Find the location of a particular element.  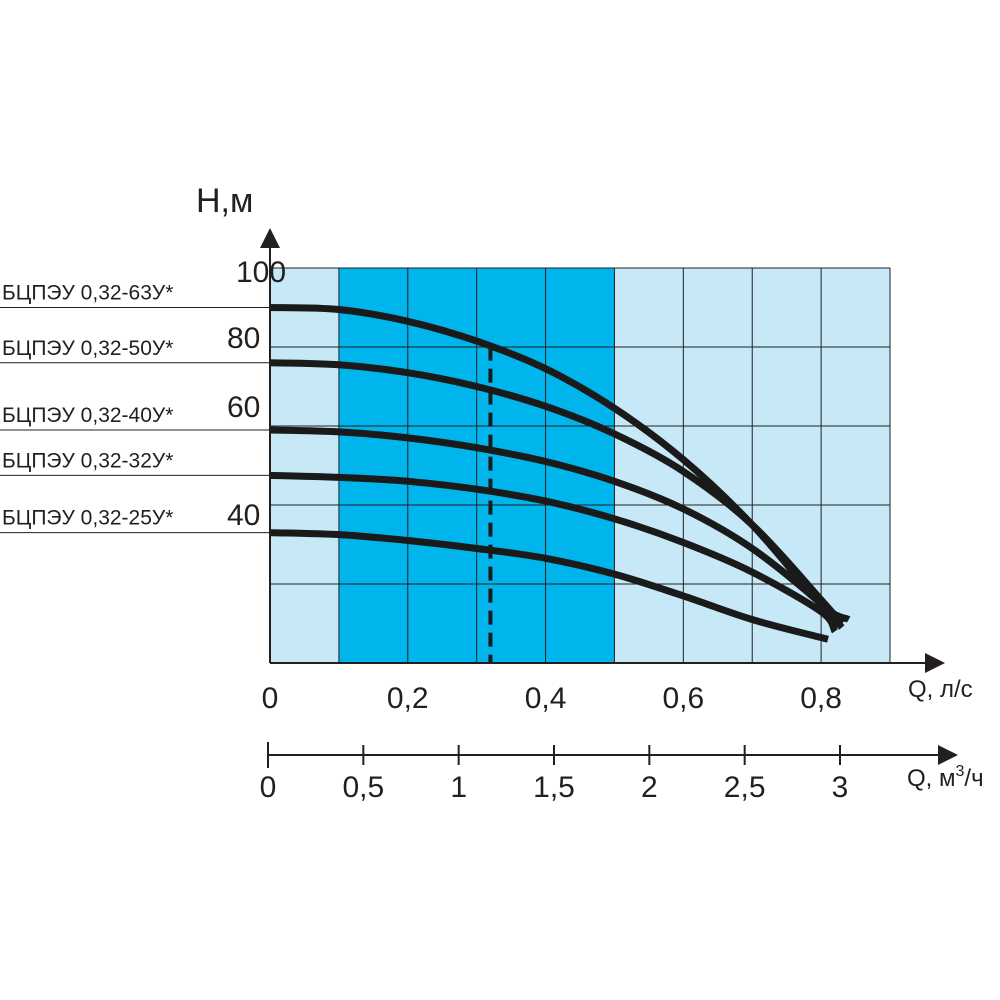

x2-tick-label: 0,5 is located at coordinates (363, 787).